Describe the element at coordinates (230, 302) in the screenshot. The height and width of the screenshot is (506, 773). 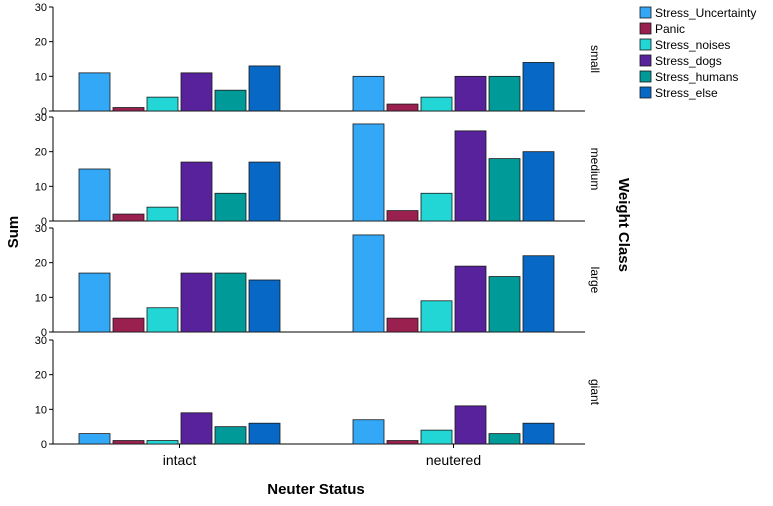
I see `bar-large-intact-Stress_humans` at that location.